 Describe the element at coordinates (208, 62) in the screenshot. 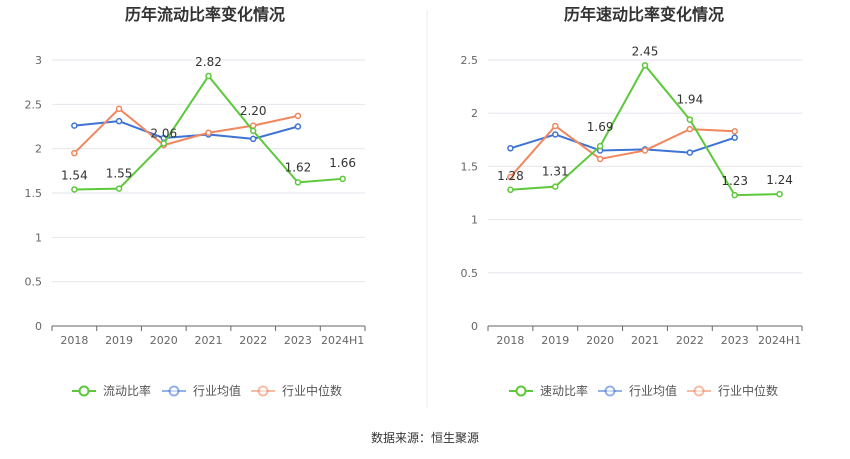

I see `data-label: 2.82` at that location.